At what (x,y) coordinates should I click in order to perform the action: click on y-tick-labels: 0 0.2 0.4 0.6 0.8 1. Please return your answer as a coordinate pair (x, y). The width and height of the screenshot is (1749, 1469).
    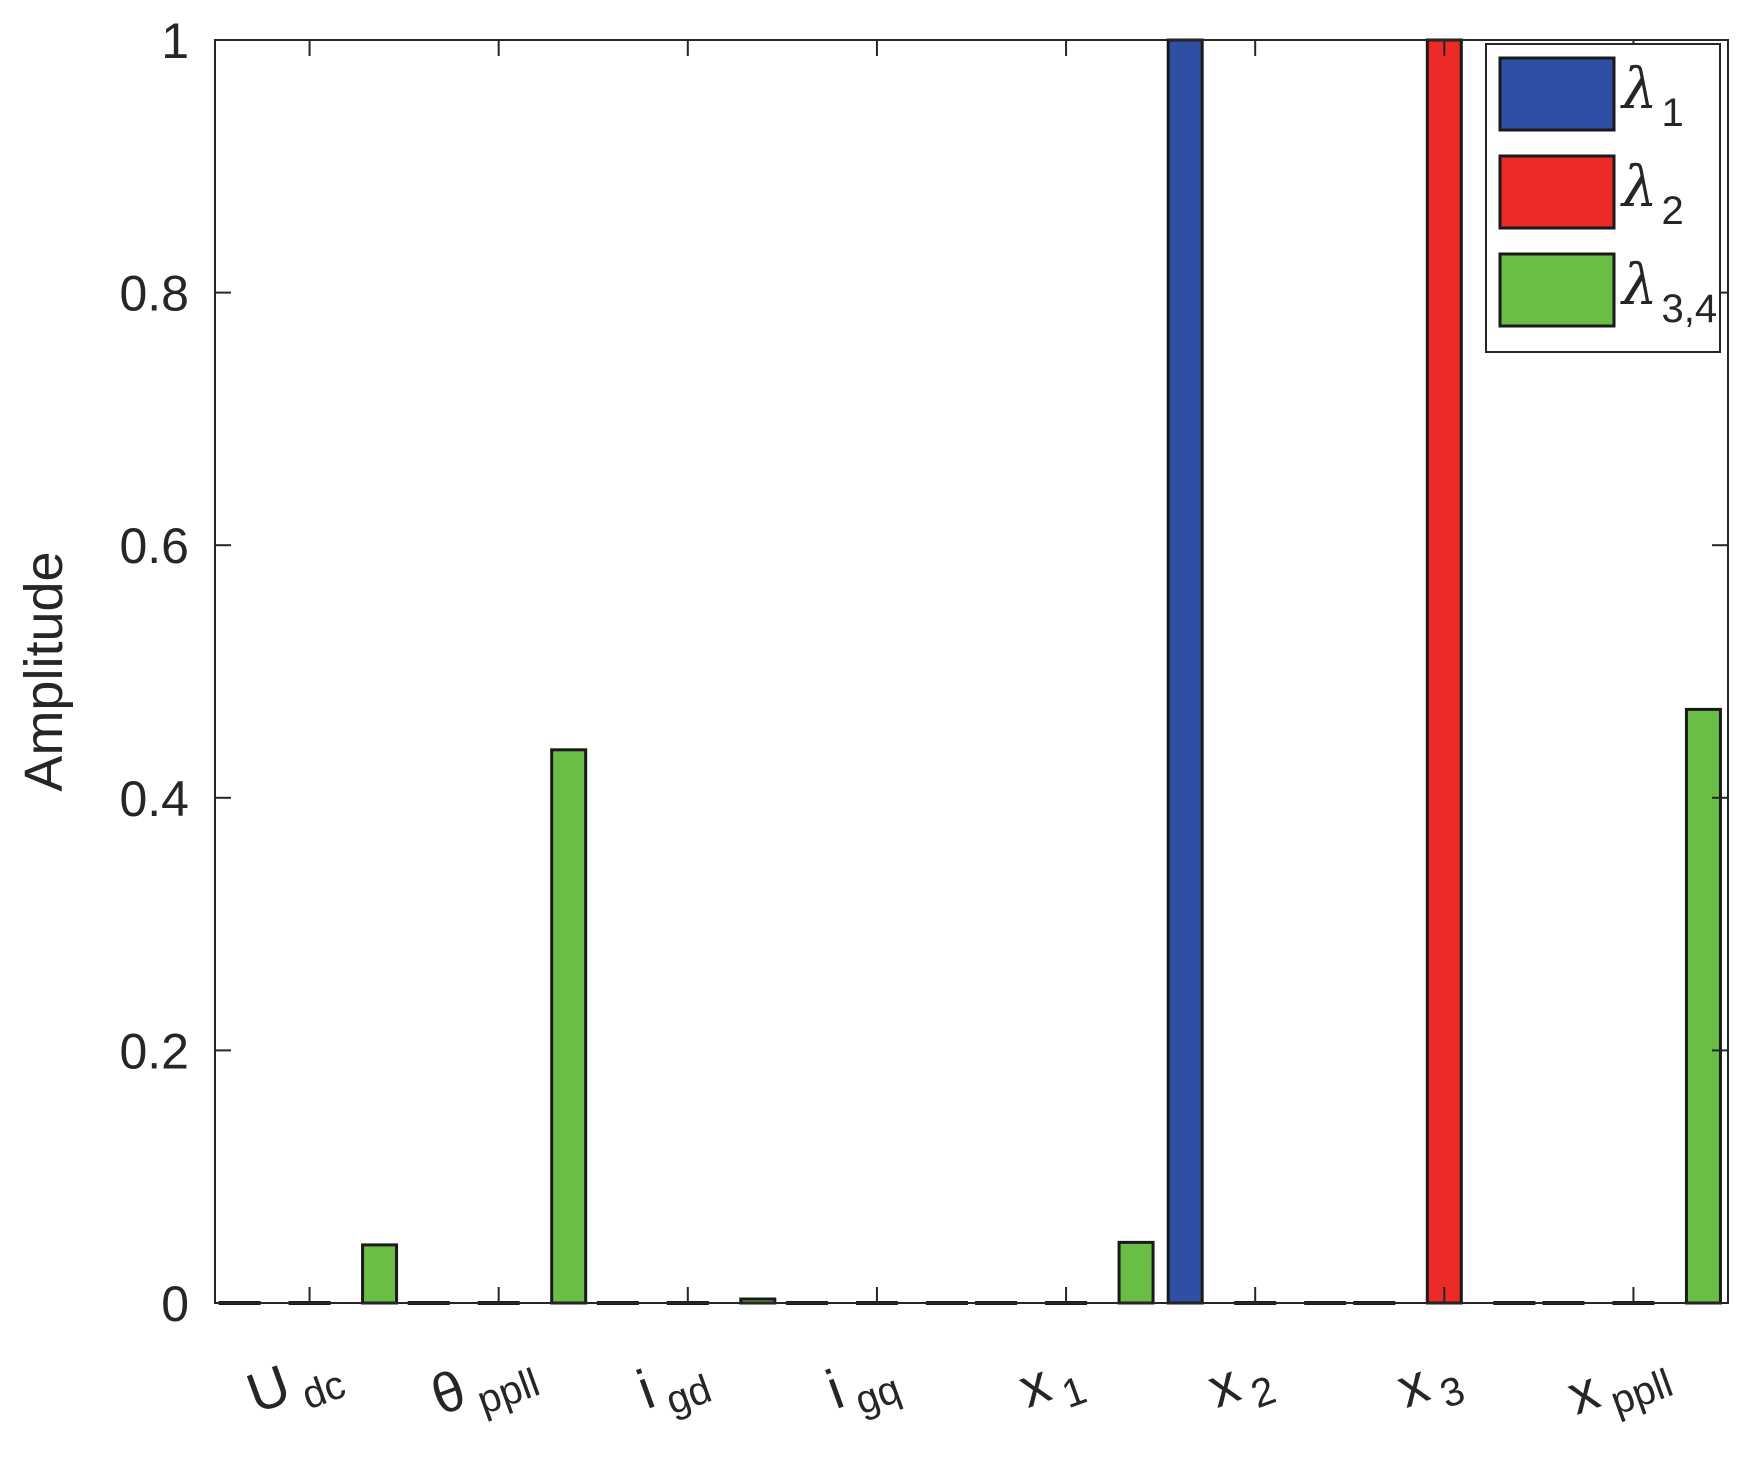
    Looking at the image, I should click on (154, 672).